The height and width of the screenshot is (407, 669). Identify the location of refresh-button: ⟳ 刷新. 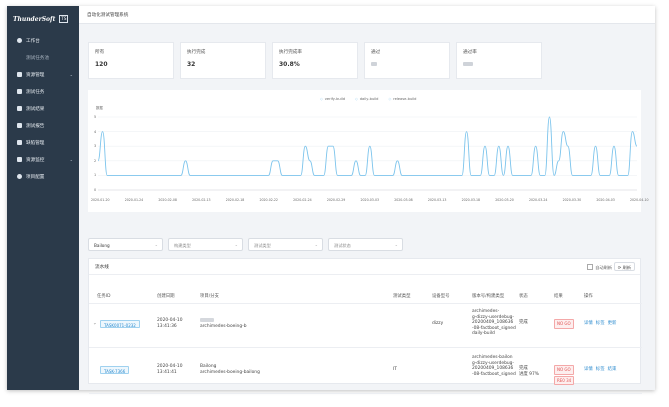
(624, 266).